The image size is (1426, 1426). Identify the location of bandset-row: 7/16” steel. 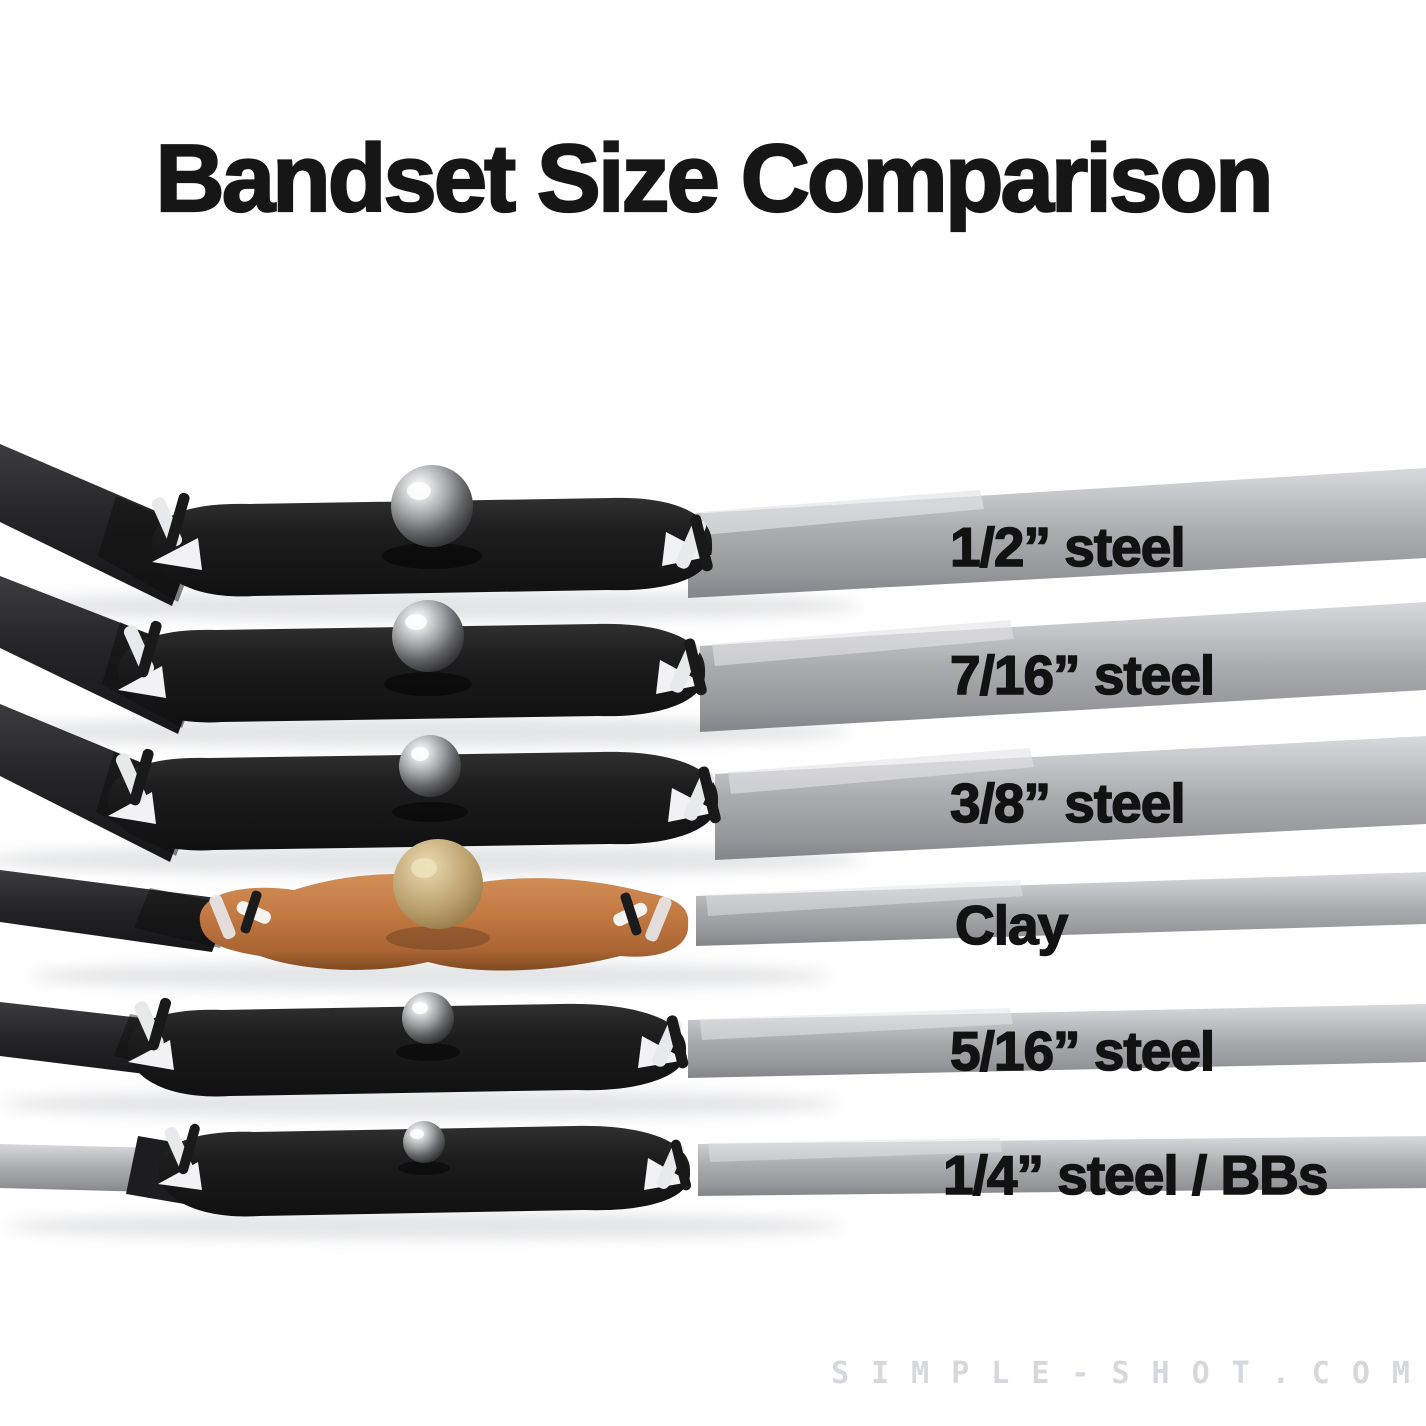
(713, 661).